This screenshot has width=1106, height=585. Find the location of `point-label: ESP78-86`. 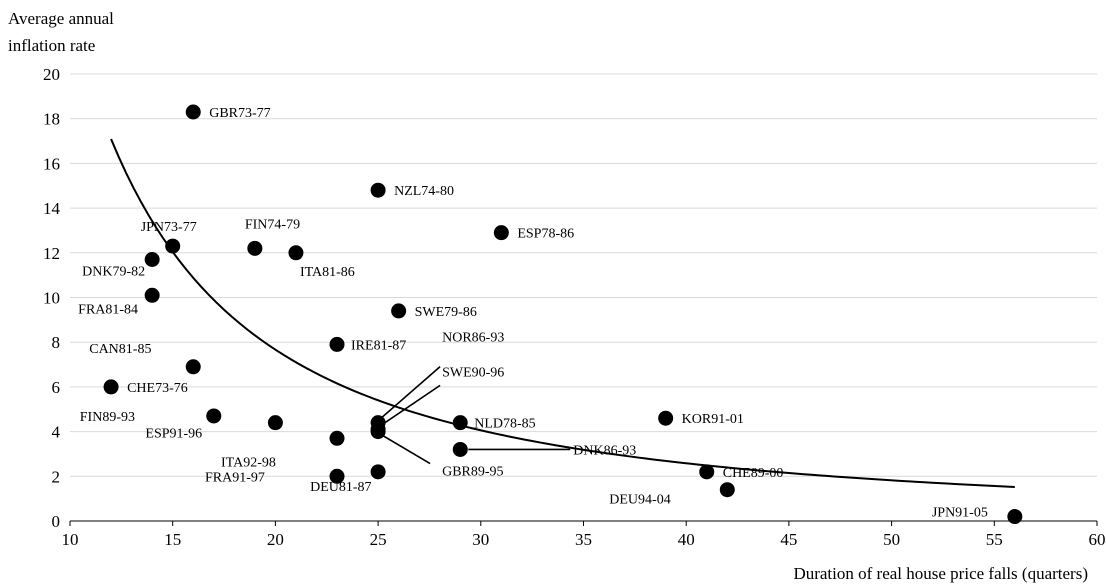

point-label: ESP78-86 is located at coordinates (545, 234).